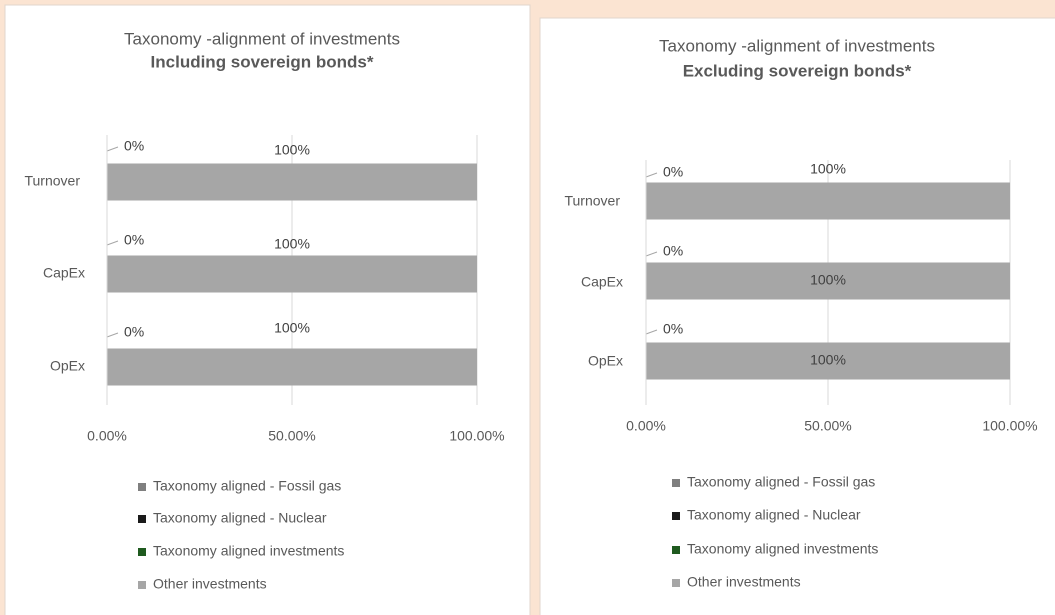 This screenshot has width=1055, height=615. I want to click on chart-subtitle: Excluding sovereign bonds*, so click(797, 70).